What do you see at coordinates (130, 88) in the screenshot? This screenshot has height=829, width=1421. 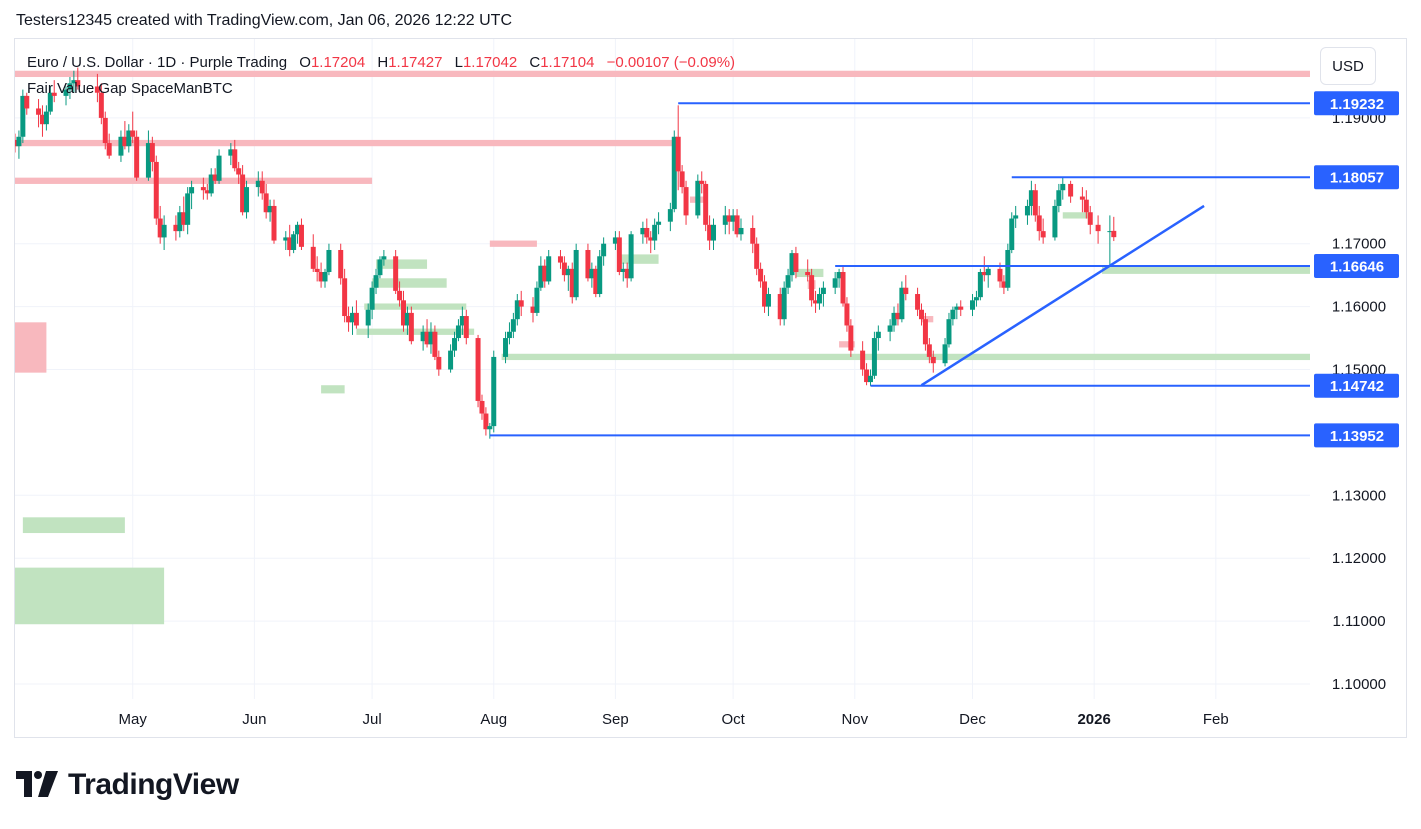 I see `indicator-name: Fair Value Gap SpaceManBTC` at bounding box center [130, 88].